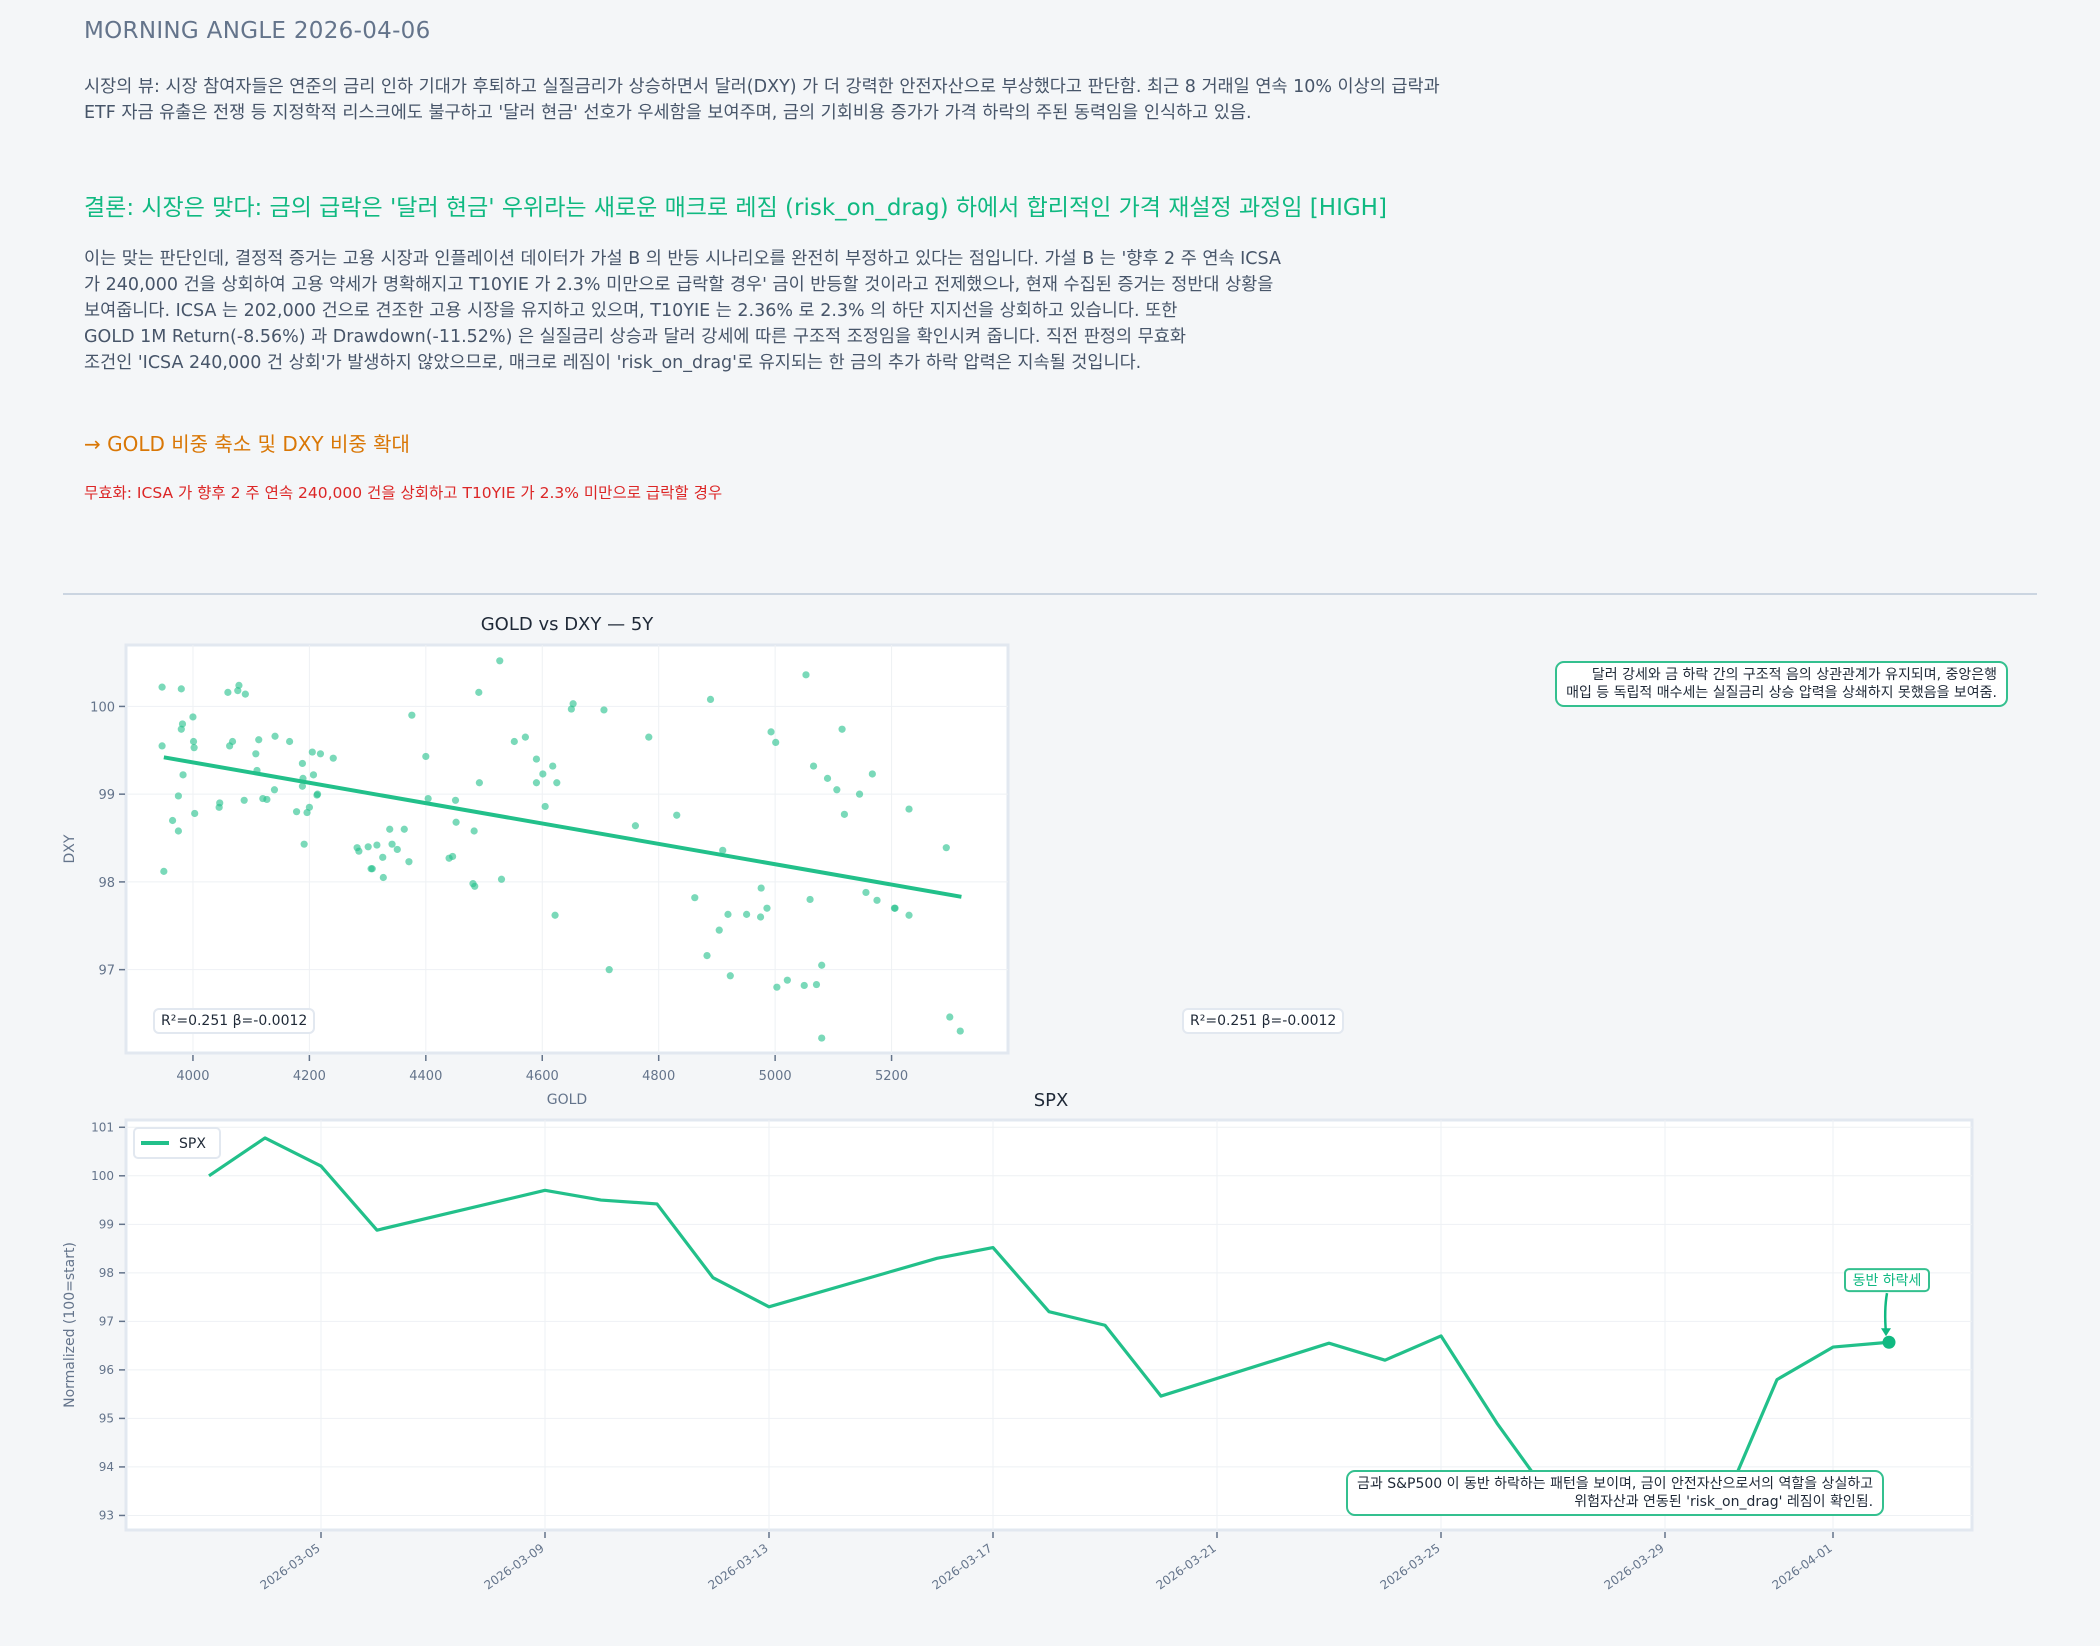 The image size is (2100, 1646). I want to click on x-tick-label: 5000, so click(775, 1076).